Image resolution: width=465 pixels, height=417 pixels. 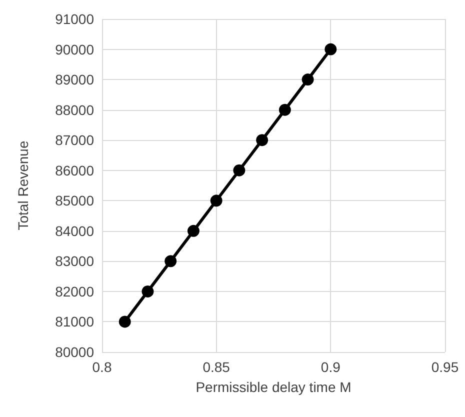 What do you see at coordinates (216, 367) in the screenshot?
I see `x-tick-label: 0.85` at bounding box center [216, 367].